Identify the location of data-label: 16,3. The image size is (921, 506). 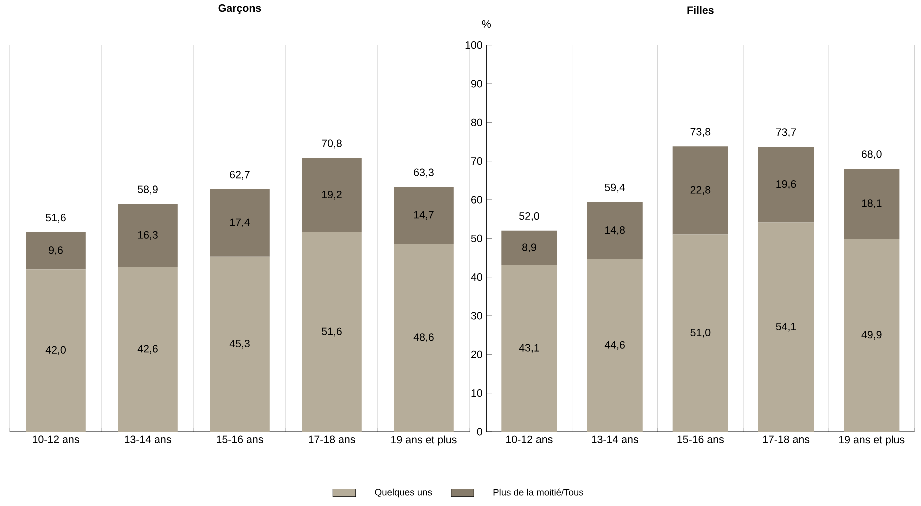
(148, 235).